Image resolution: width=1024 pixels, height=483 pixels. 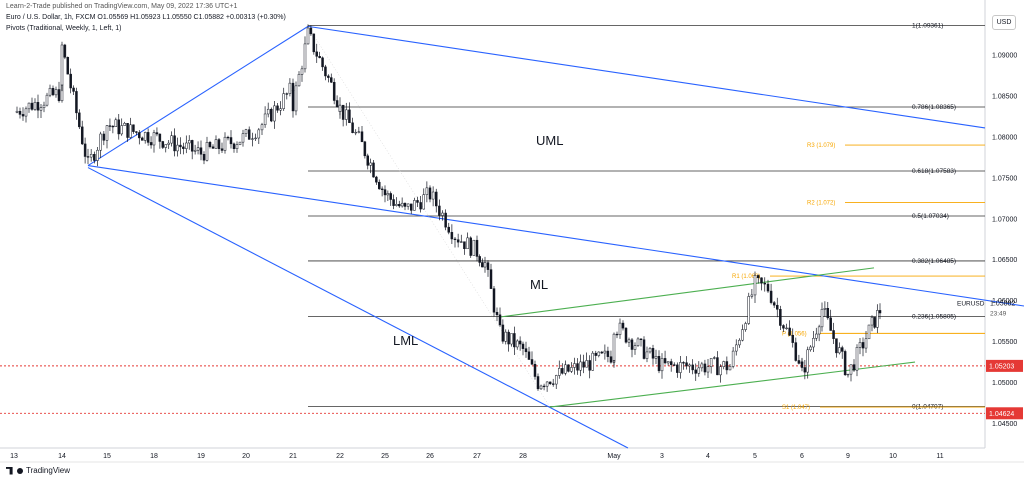 I want to click on channel-lower-line, so click(x=732, y=384).